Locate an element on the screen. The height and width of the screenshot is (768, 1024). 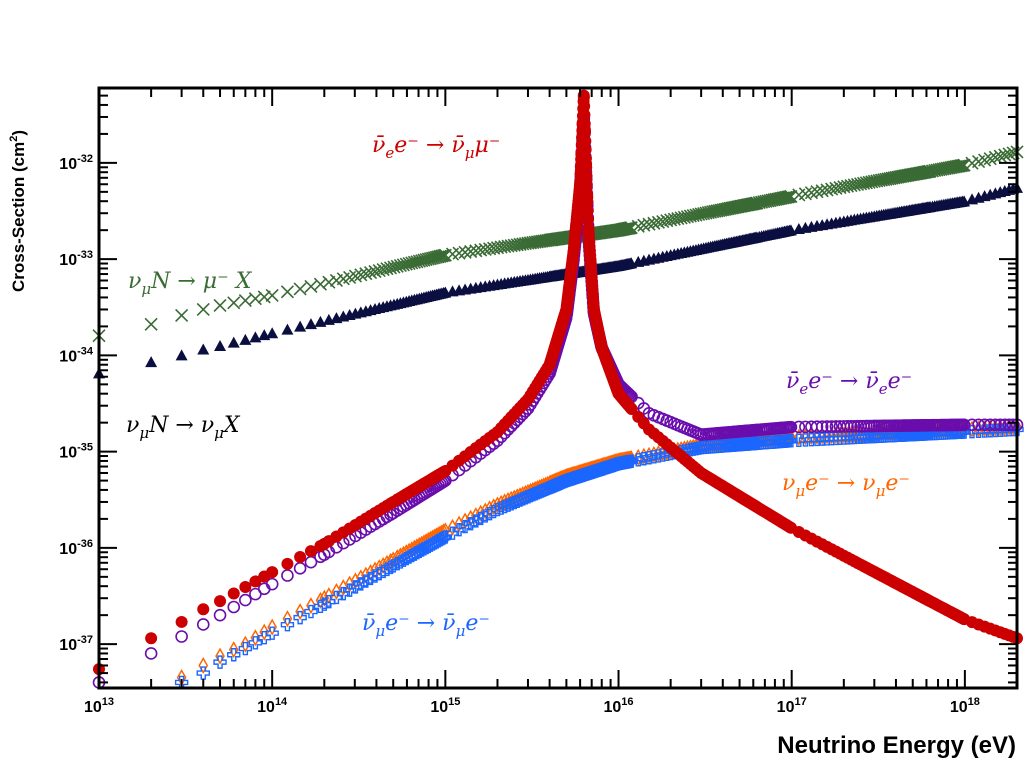
y-tick-label-exp: -33 is located at coordinates (85, 255).